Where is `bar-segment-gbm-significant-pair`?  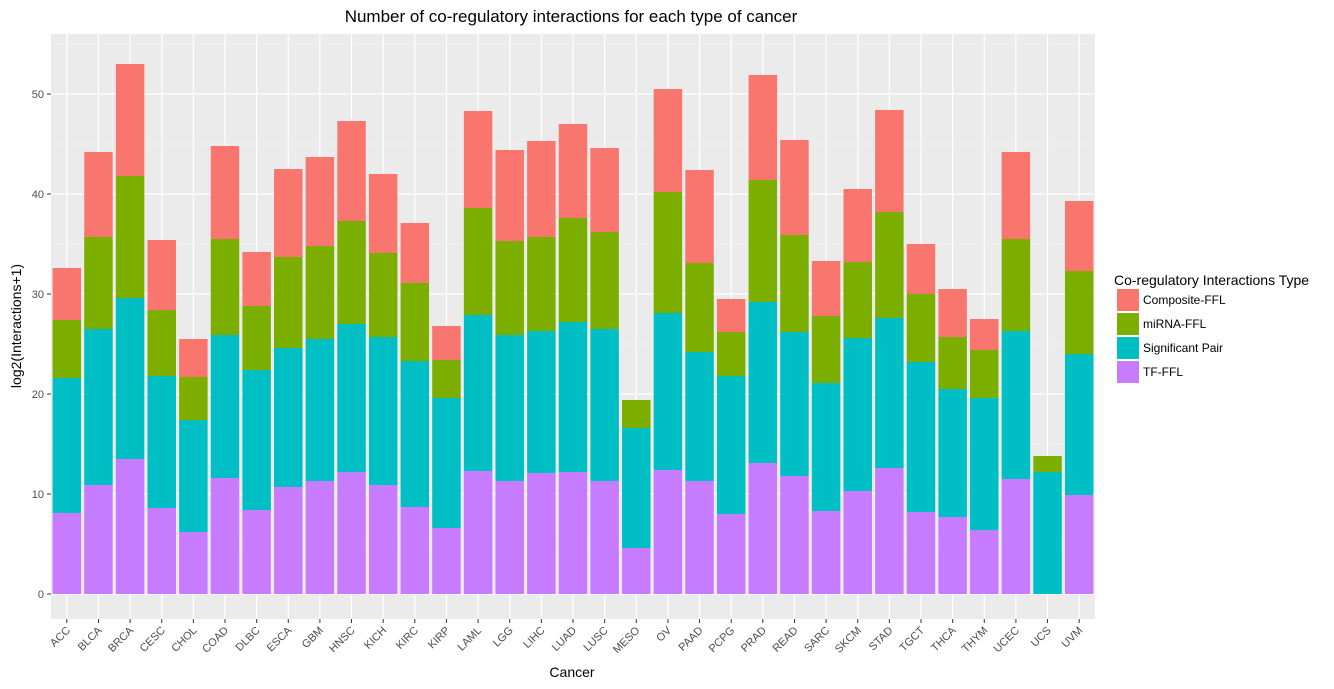
bar-segment-gbm-significant-pair is located at coordinates (320, 410).